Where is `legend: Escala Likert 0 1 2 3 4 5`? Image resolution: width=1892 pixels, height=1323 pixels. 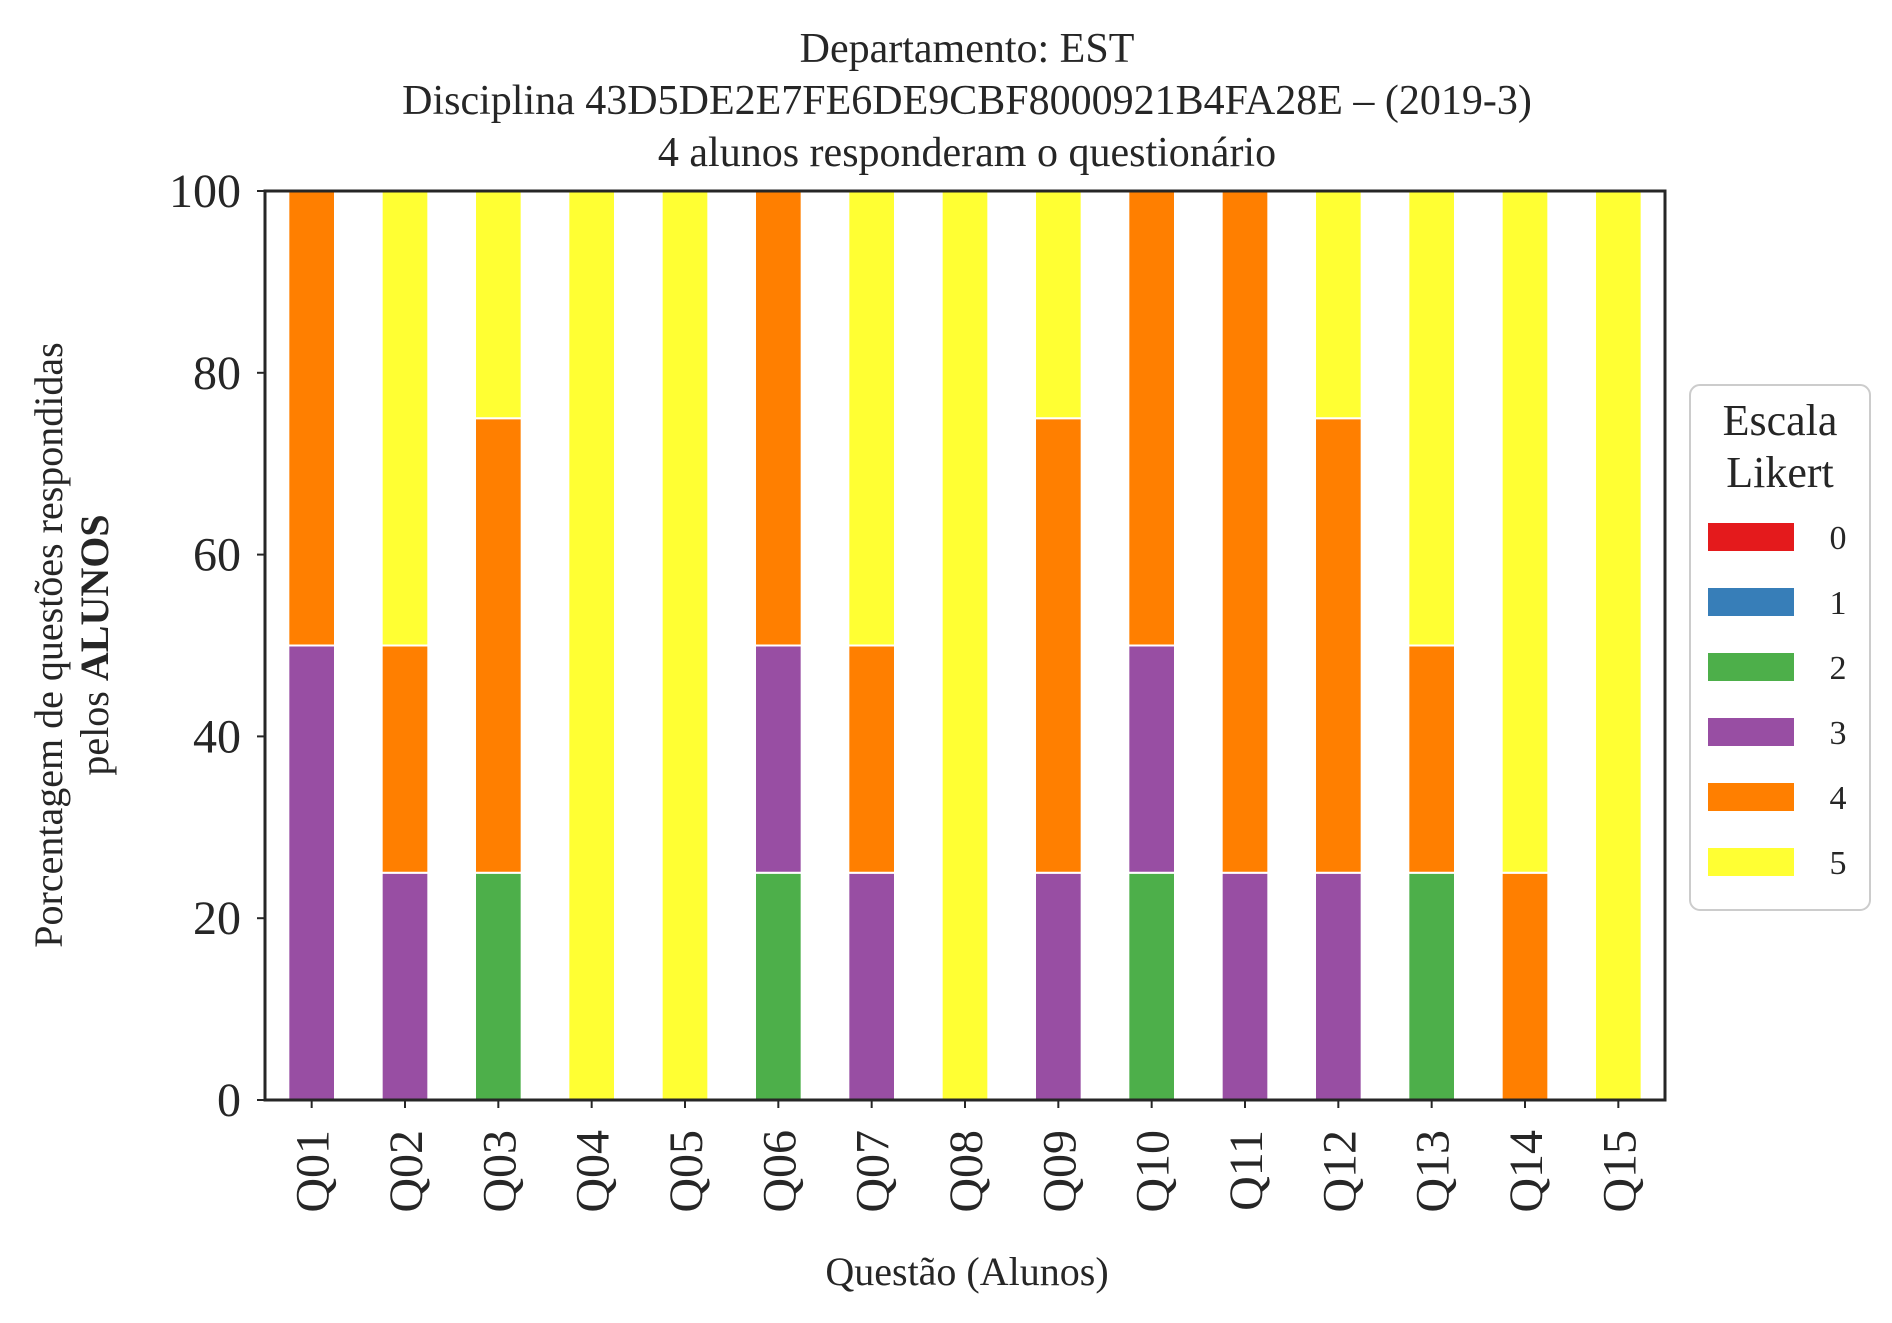 legend: Escala Likert 0 1 2 3 4 5 is located at coordinates (1780, 647).